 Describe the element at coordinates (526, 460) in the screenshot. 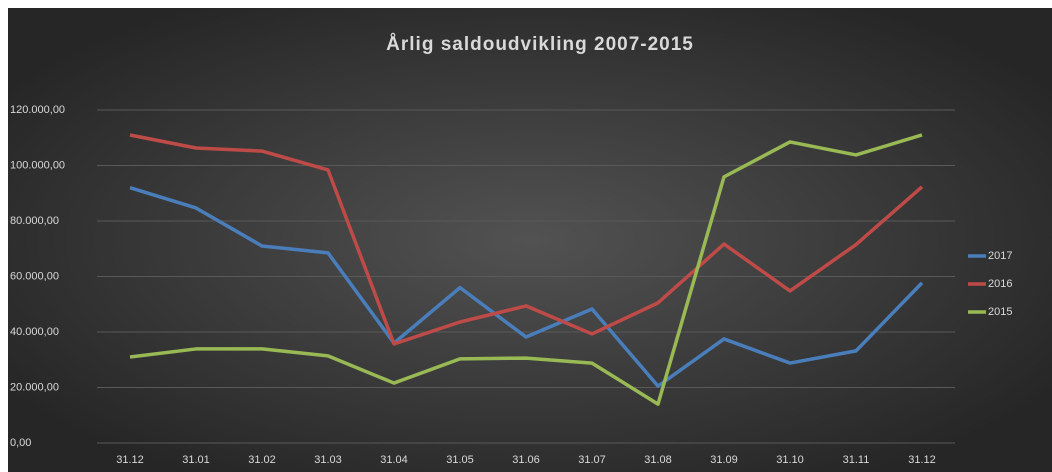

I see `x-tick-label: 31.06` at that location.